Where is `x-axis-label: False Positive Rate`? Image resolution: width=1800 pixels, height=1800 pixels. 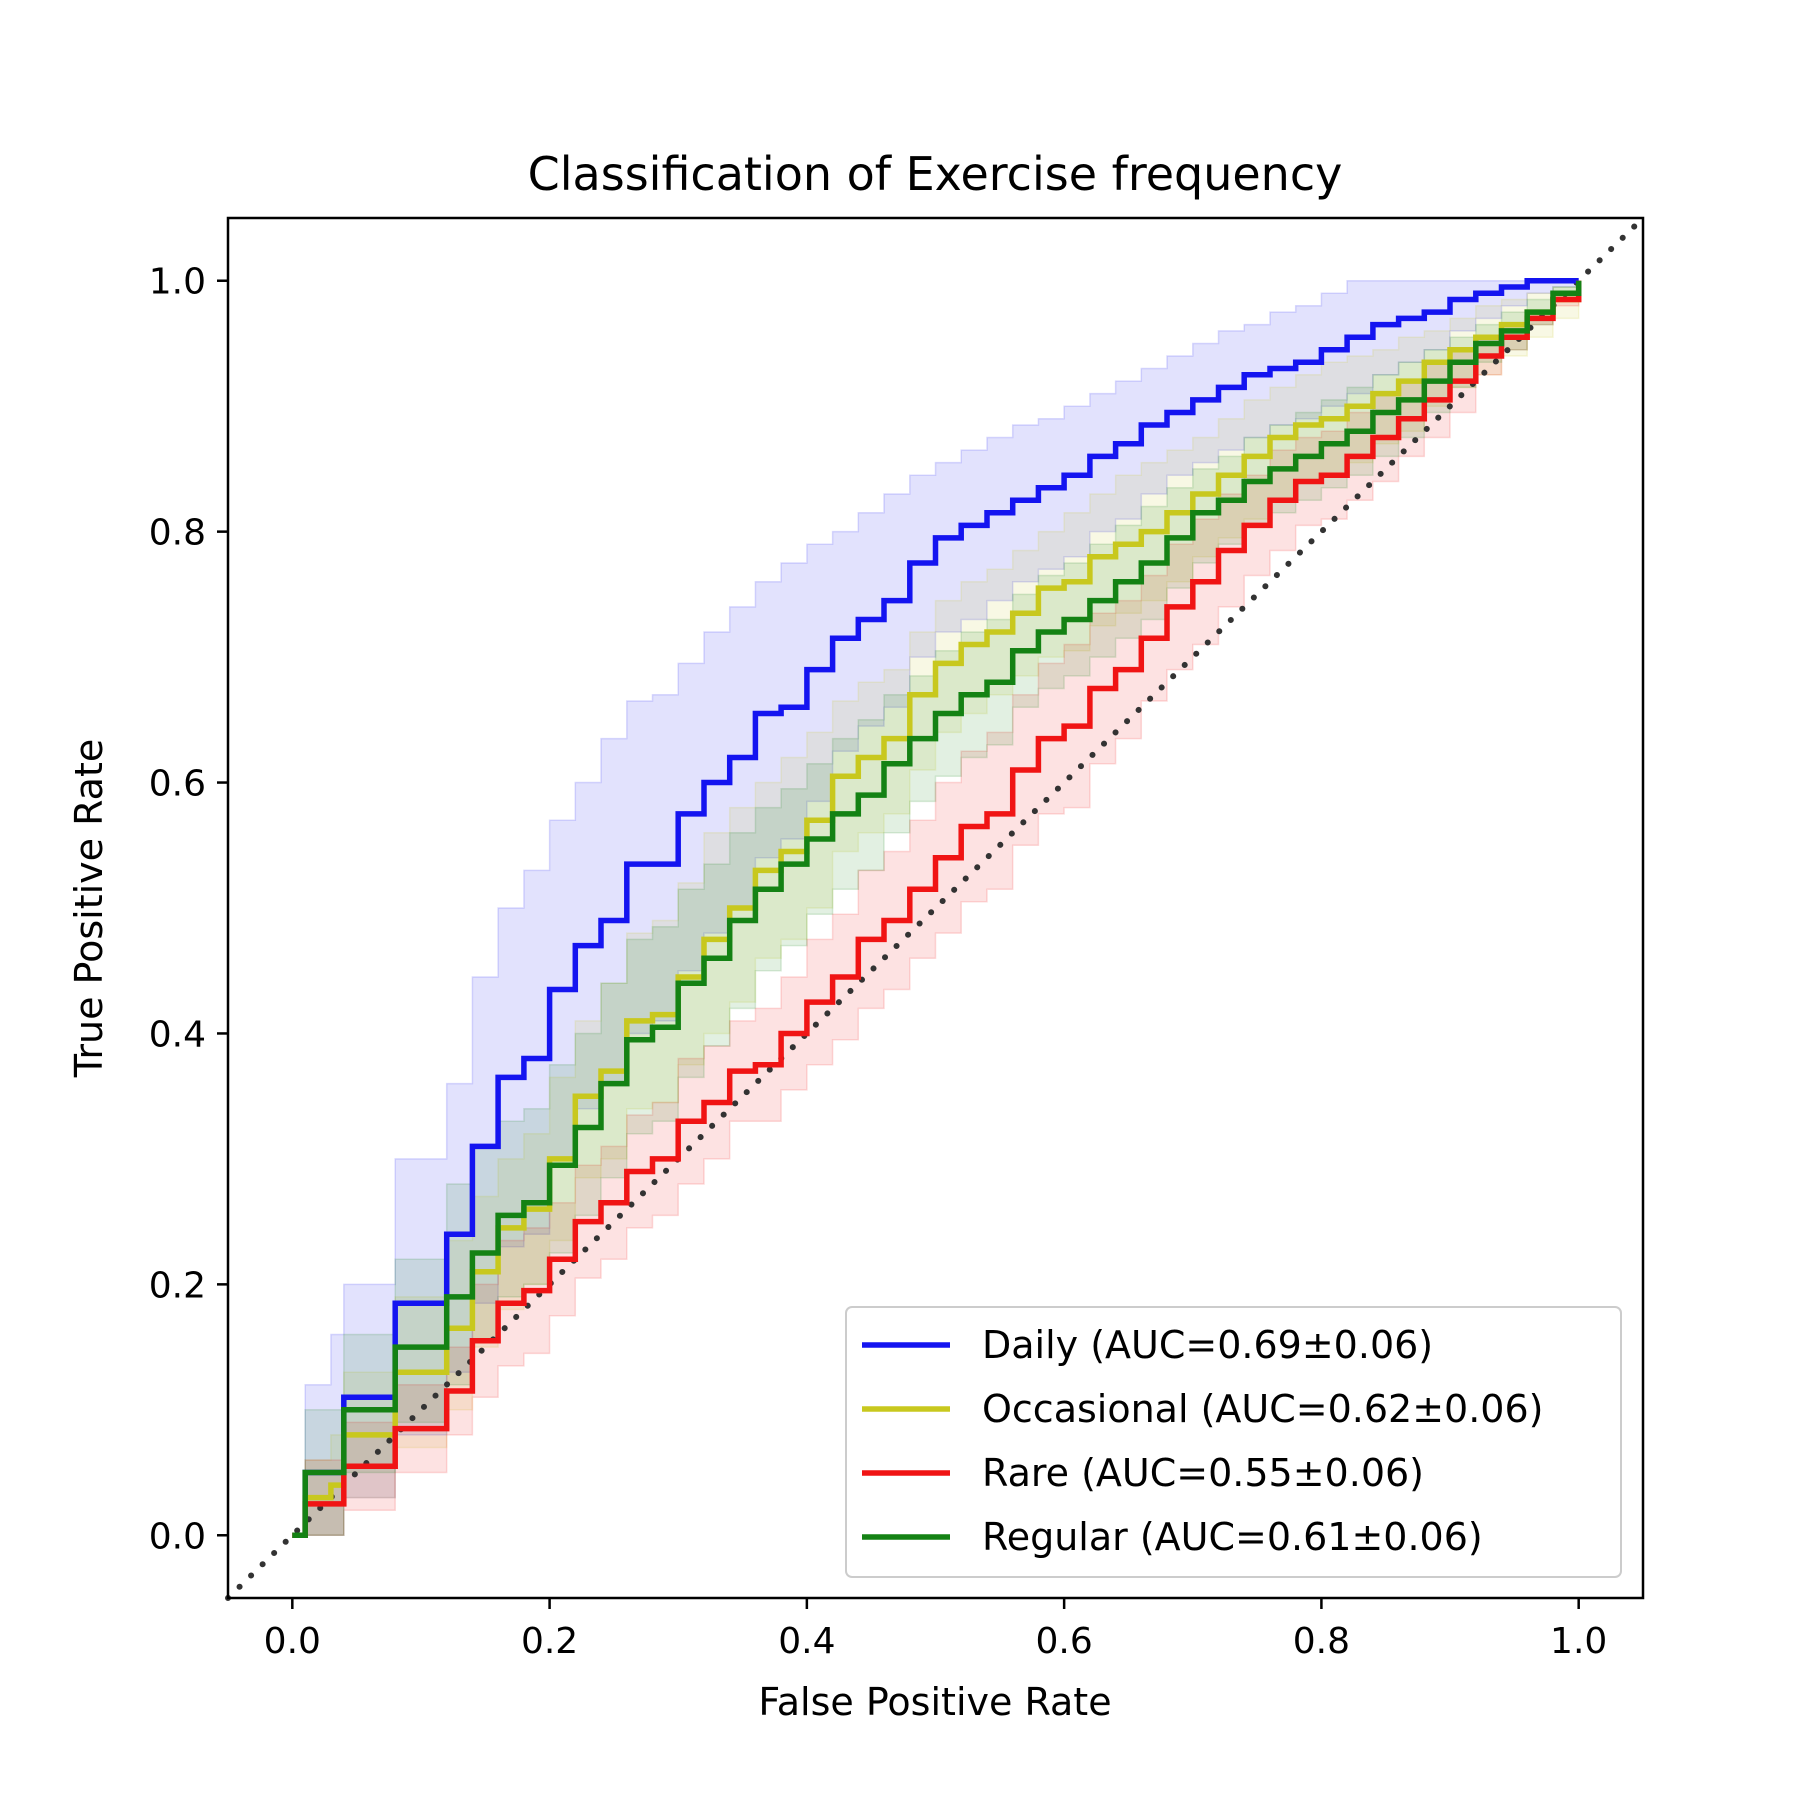 x-axis-label: False Positive Rate is located at coordinates (934, 1702).